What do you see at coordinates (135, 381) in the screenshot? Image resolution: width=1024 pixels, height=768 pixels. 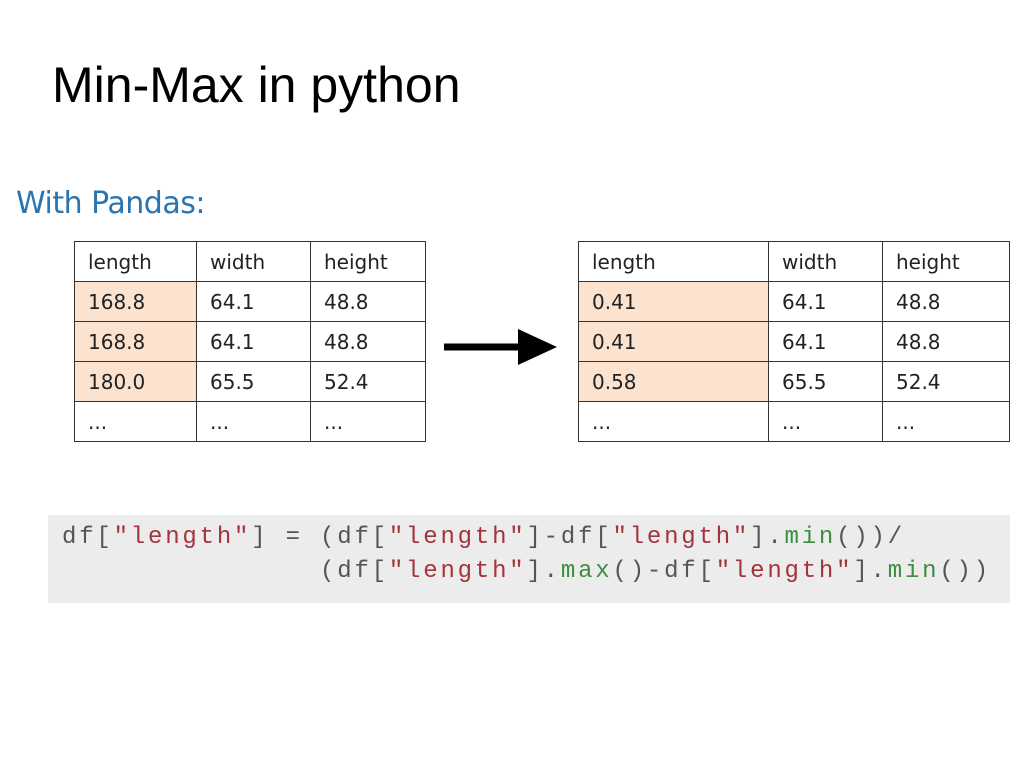 I see `table-cell: 180.0` at bounding box center [135, 381].